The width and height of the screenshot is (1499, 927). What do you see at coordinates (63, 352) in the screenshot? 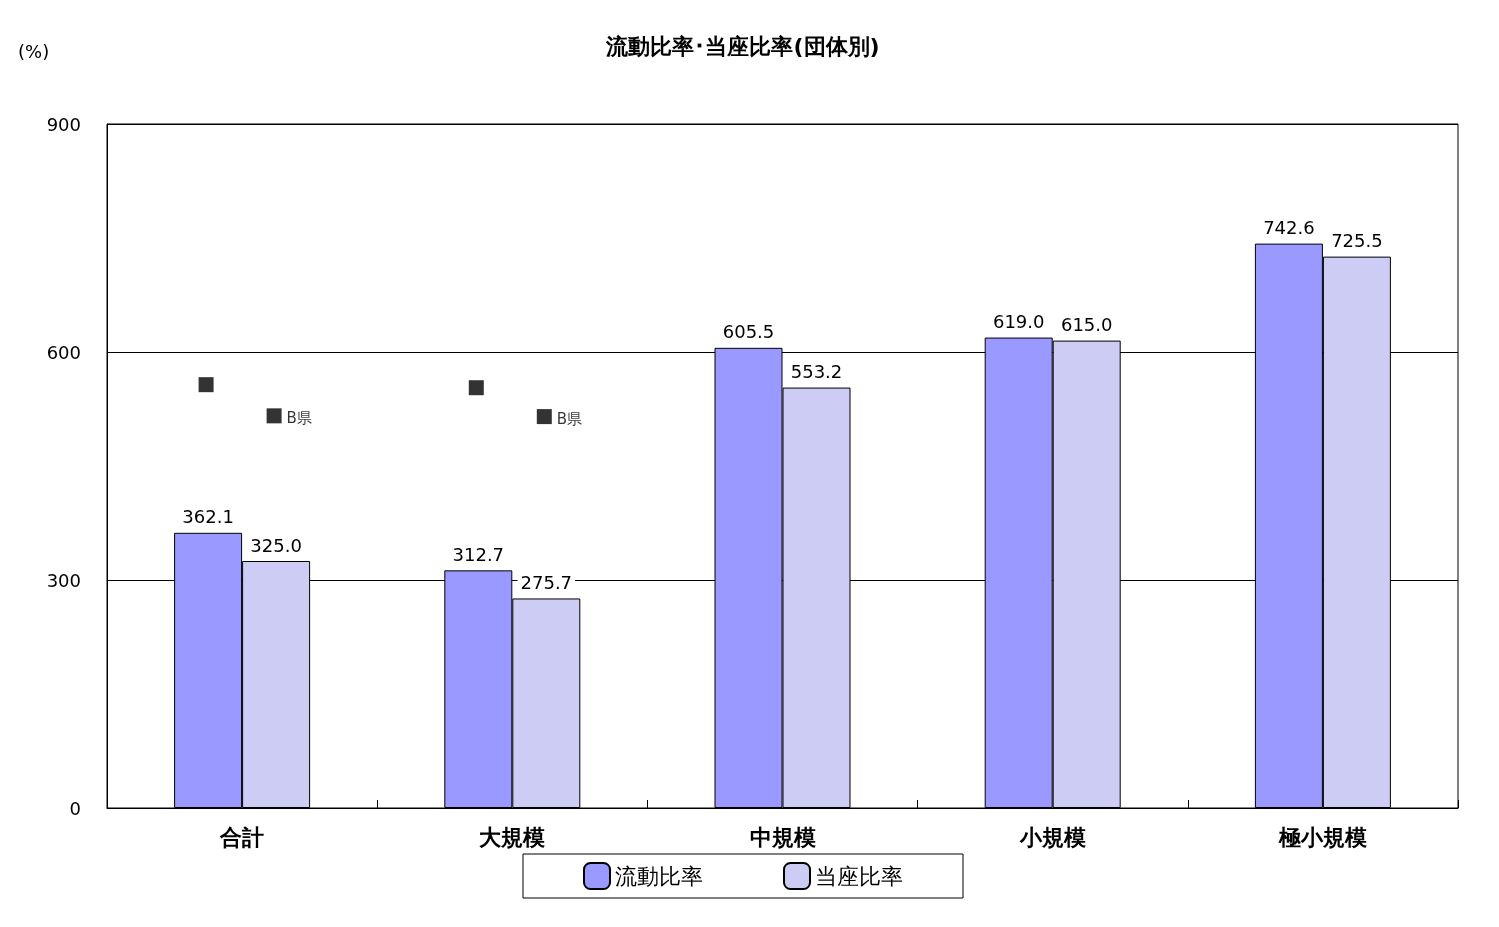
I see `y-tick-label: 600` at bounding box center [63, 352].